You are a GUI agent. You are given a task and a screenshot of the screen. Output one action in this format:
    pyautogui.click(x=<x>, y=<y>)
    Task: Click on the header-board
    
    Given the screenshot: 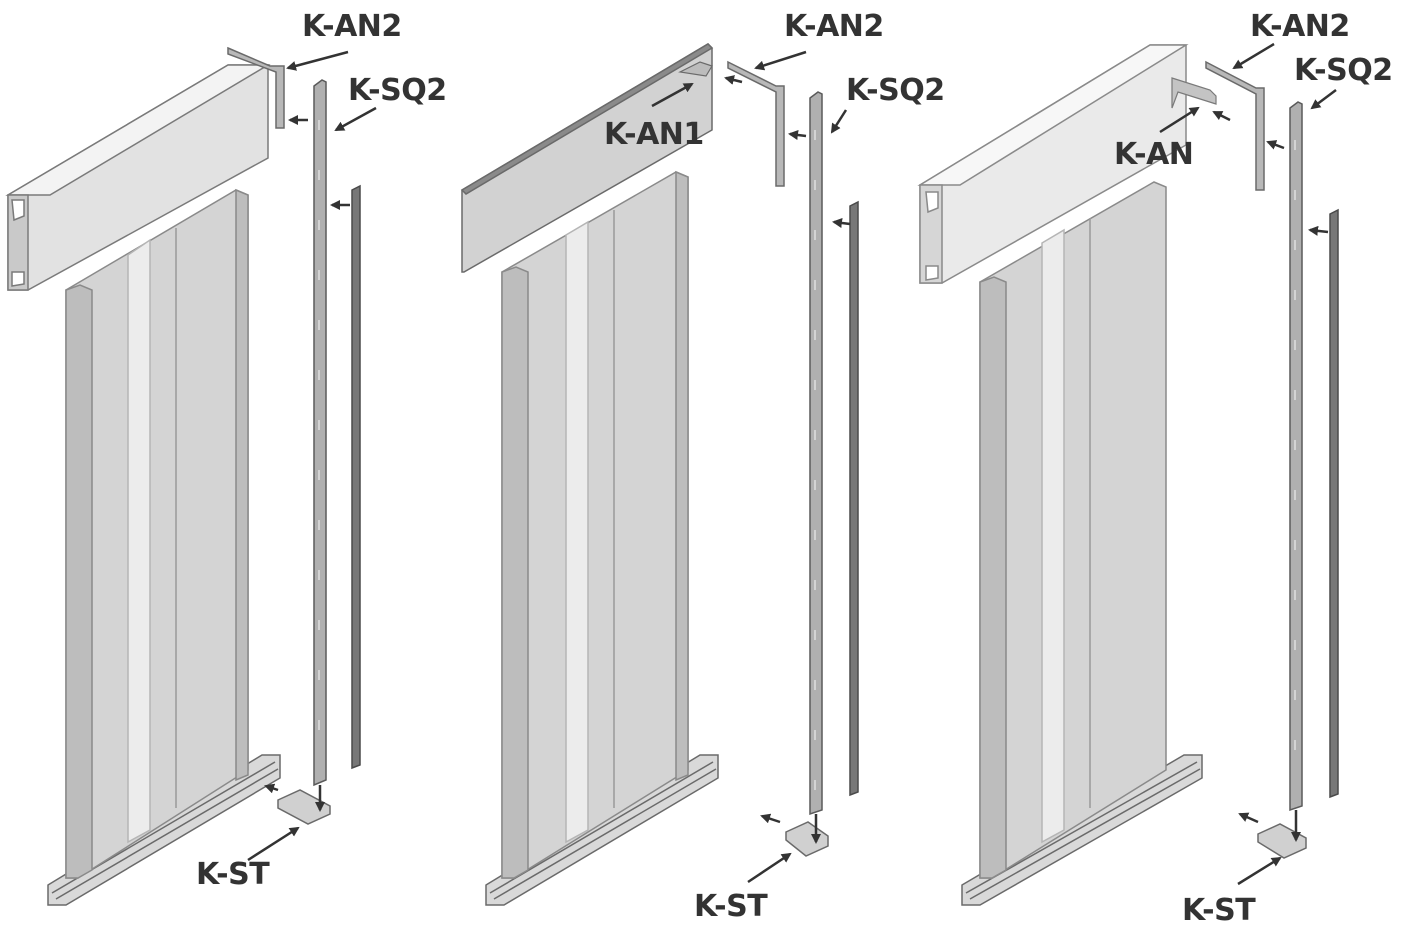 What is the action you would take?
    pyautogui.click(x=587, y=158)
    